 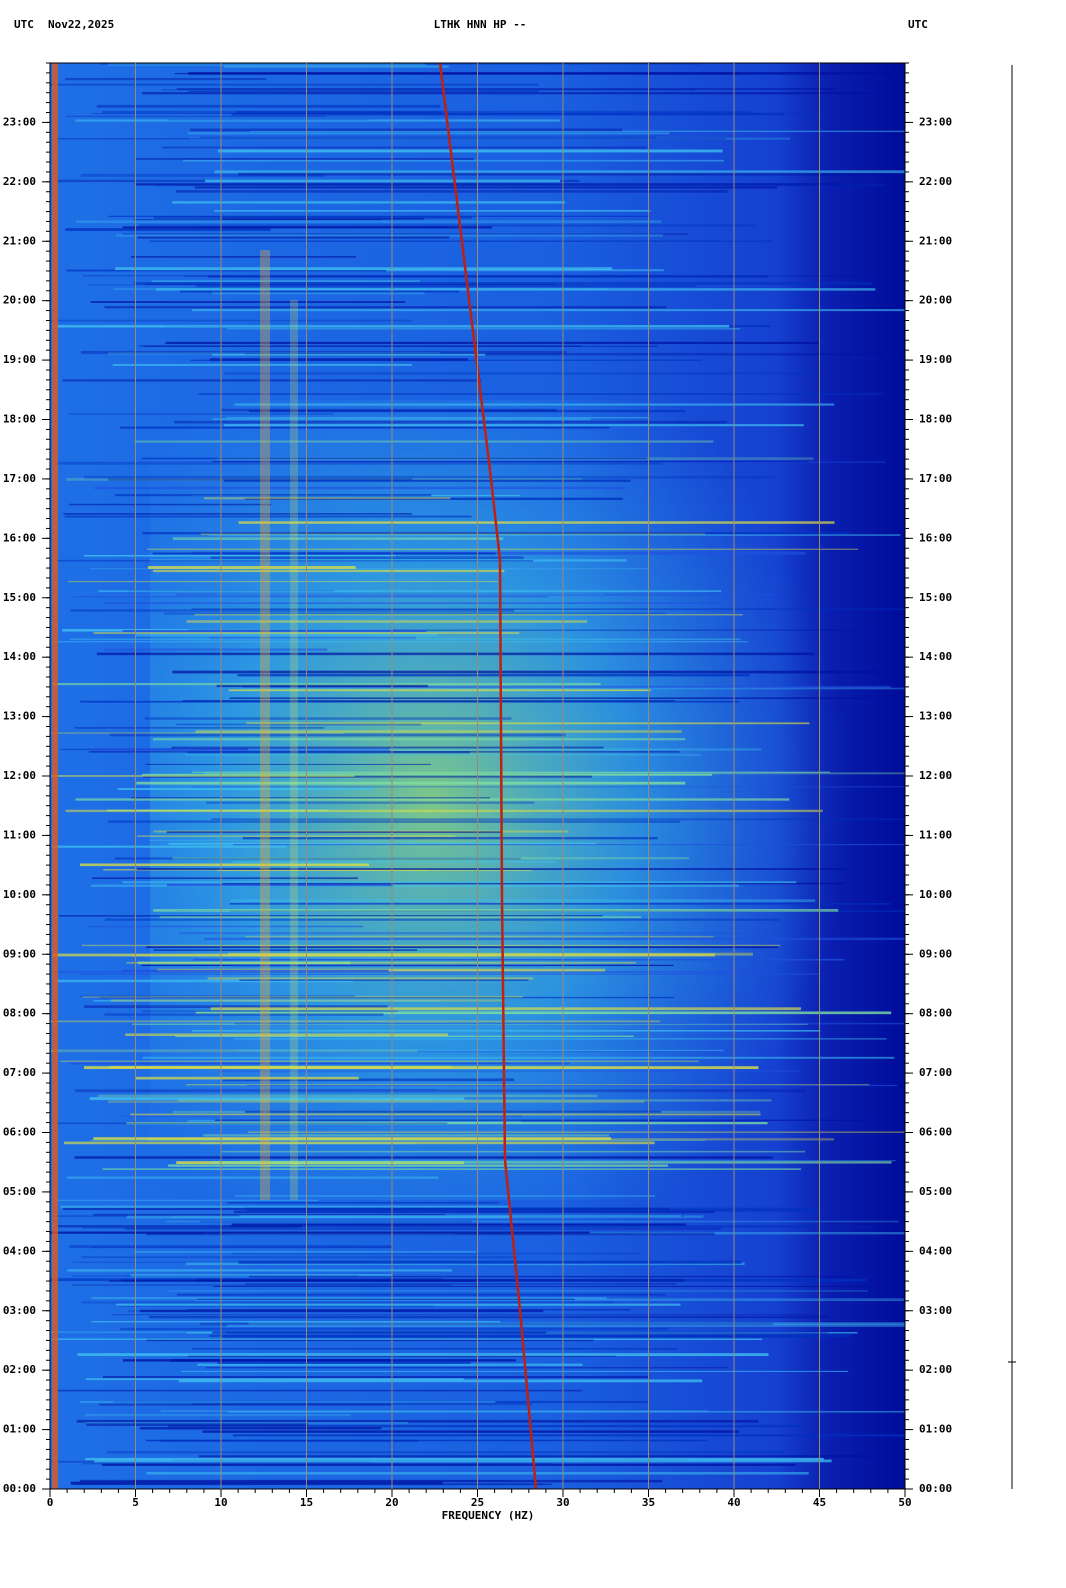 I want to click on y-tick-label: 13:00, so click(x=19, y=716).